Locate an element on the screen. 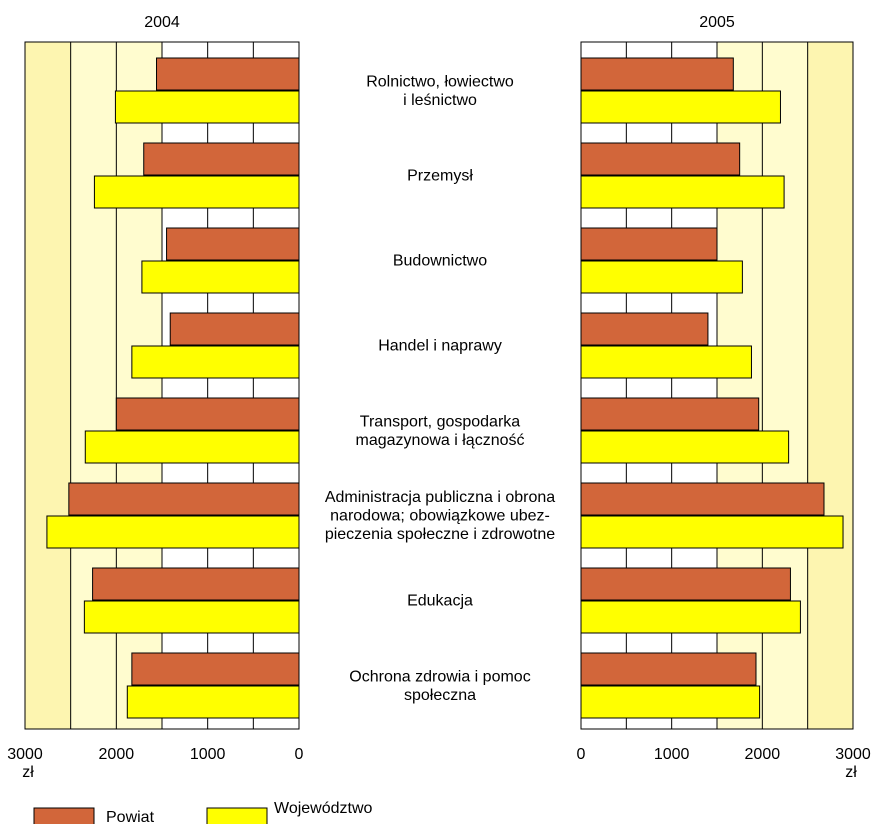 The width and height of the screenshot is (875, 824). category-label: Budownictwo is located at coordinates (440, 261).